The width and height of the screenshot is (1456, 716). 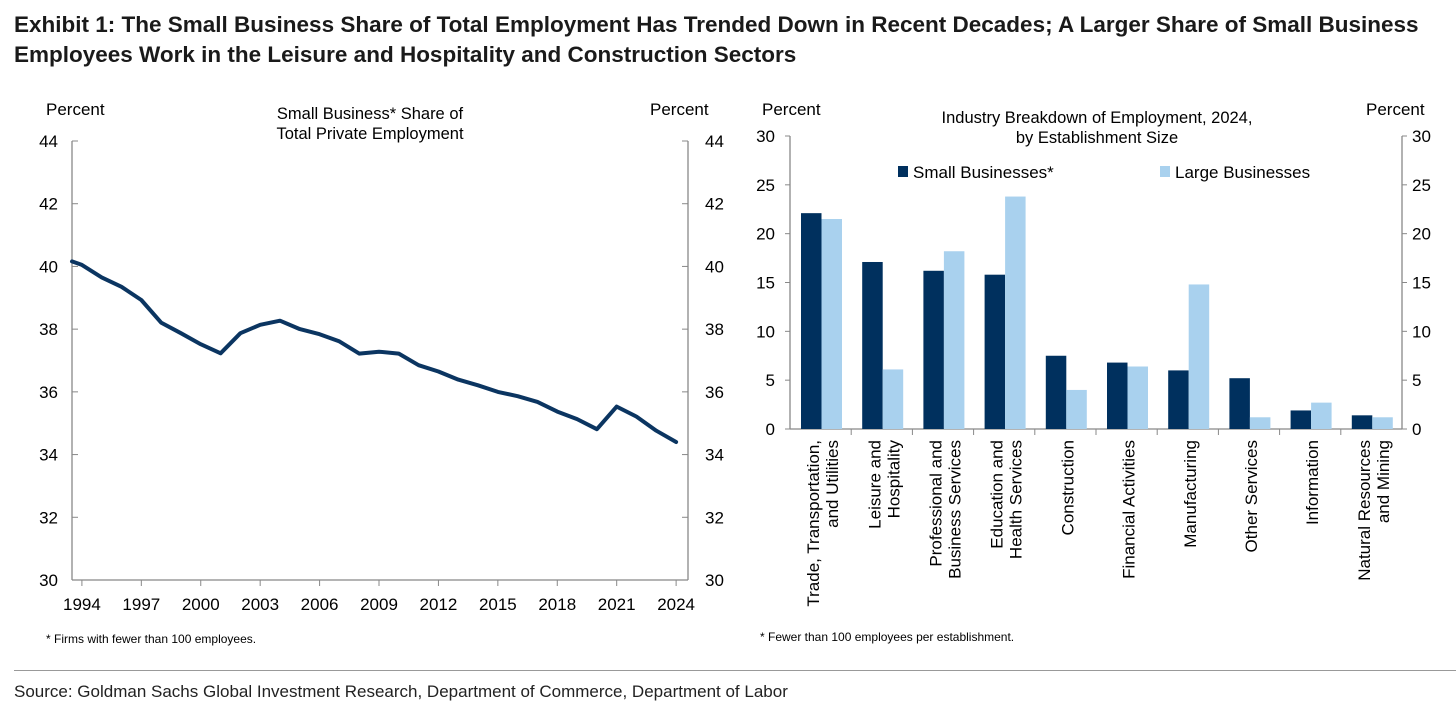 I want to click on y-tick-label: 15, so click(x=765, y=283).